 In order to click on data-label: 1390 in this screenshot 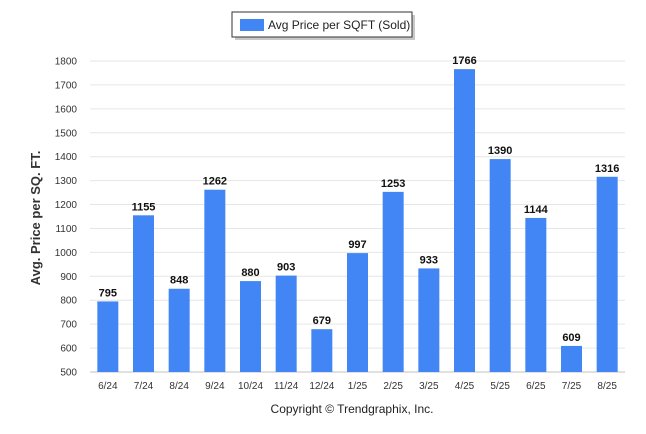, I will do `click(500, 151)`.